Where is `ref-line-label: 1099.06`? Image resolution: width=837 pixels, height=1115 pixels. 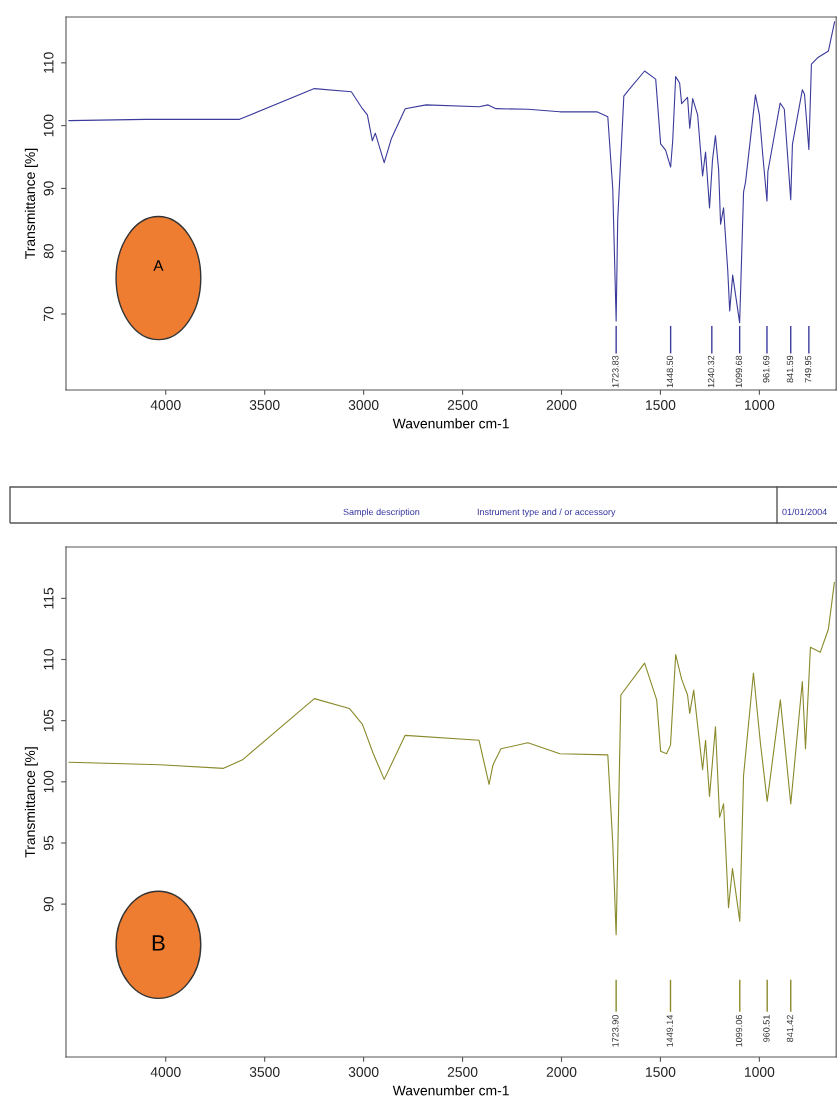
ref-line-label: 1099.06 is located at coordinates (739, 1031).